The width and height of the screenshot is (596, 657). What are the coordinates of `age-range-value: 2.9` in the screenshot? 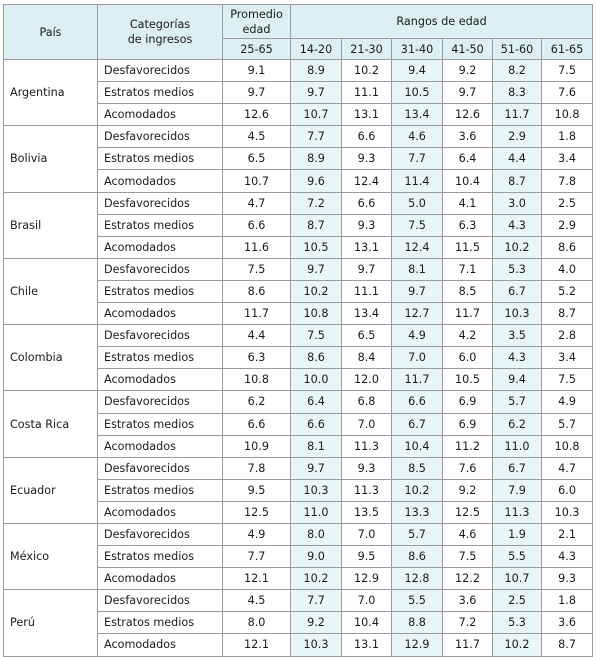 It's located at (517, 137).